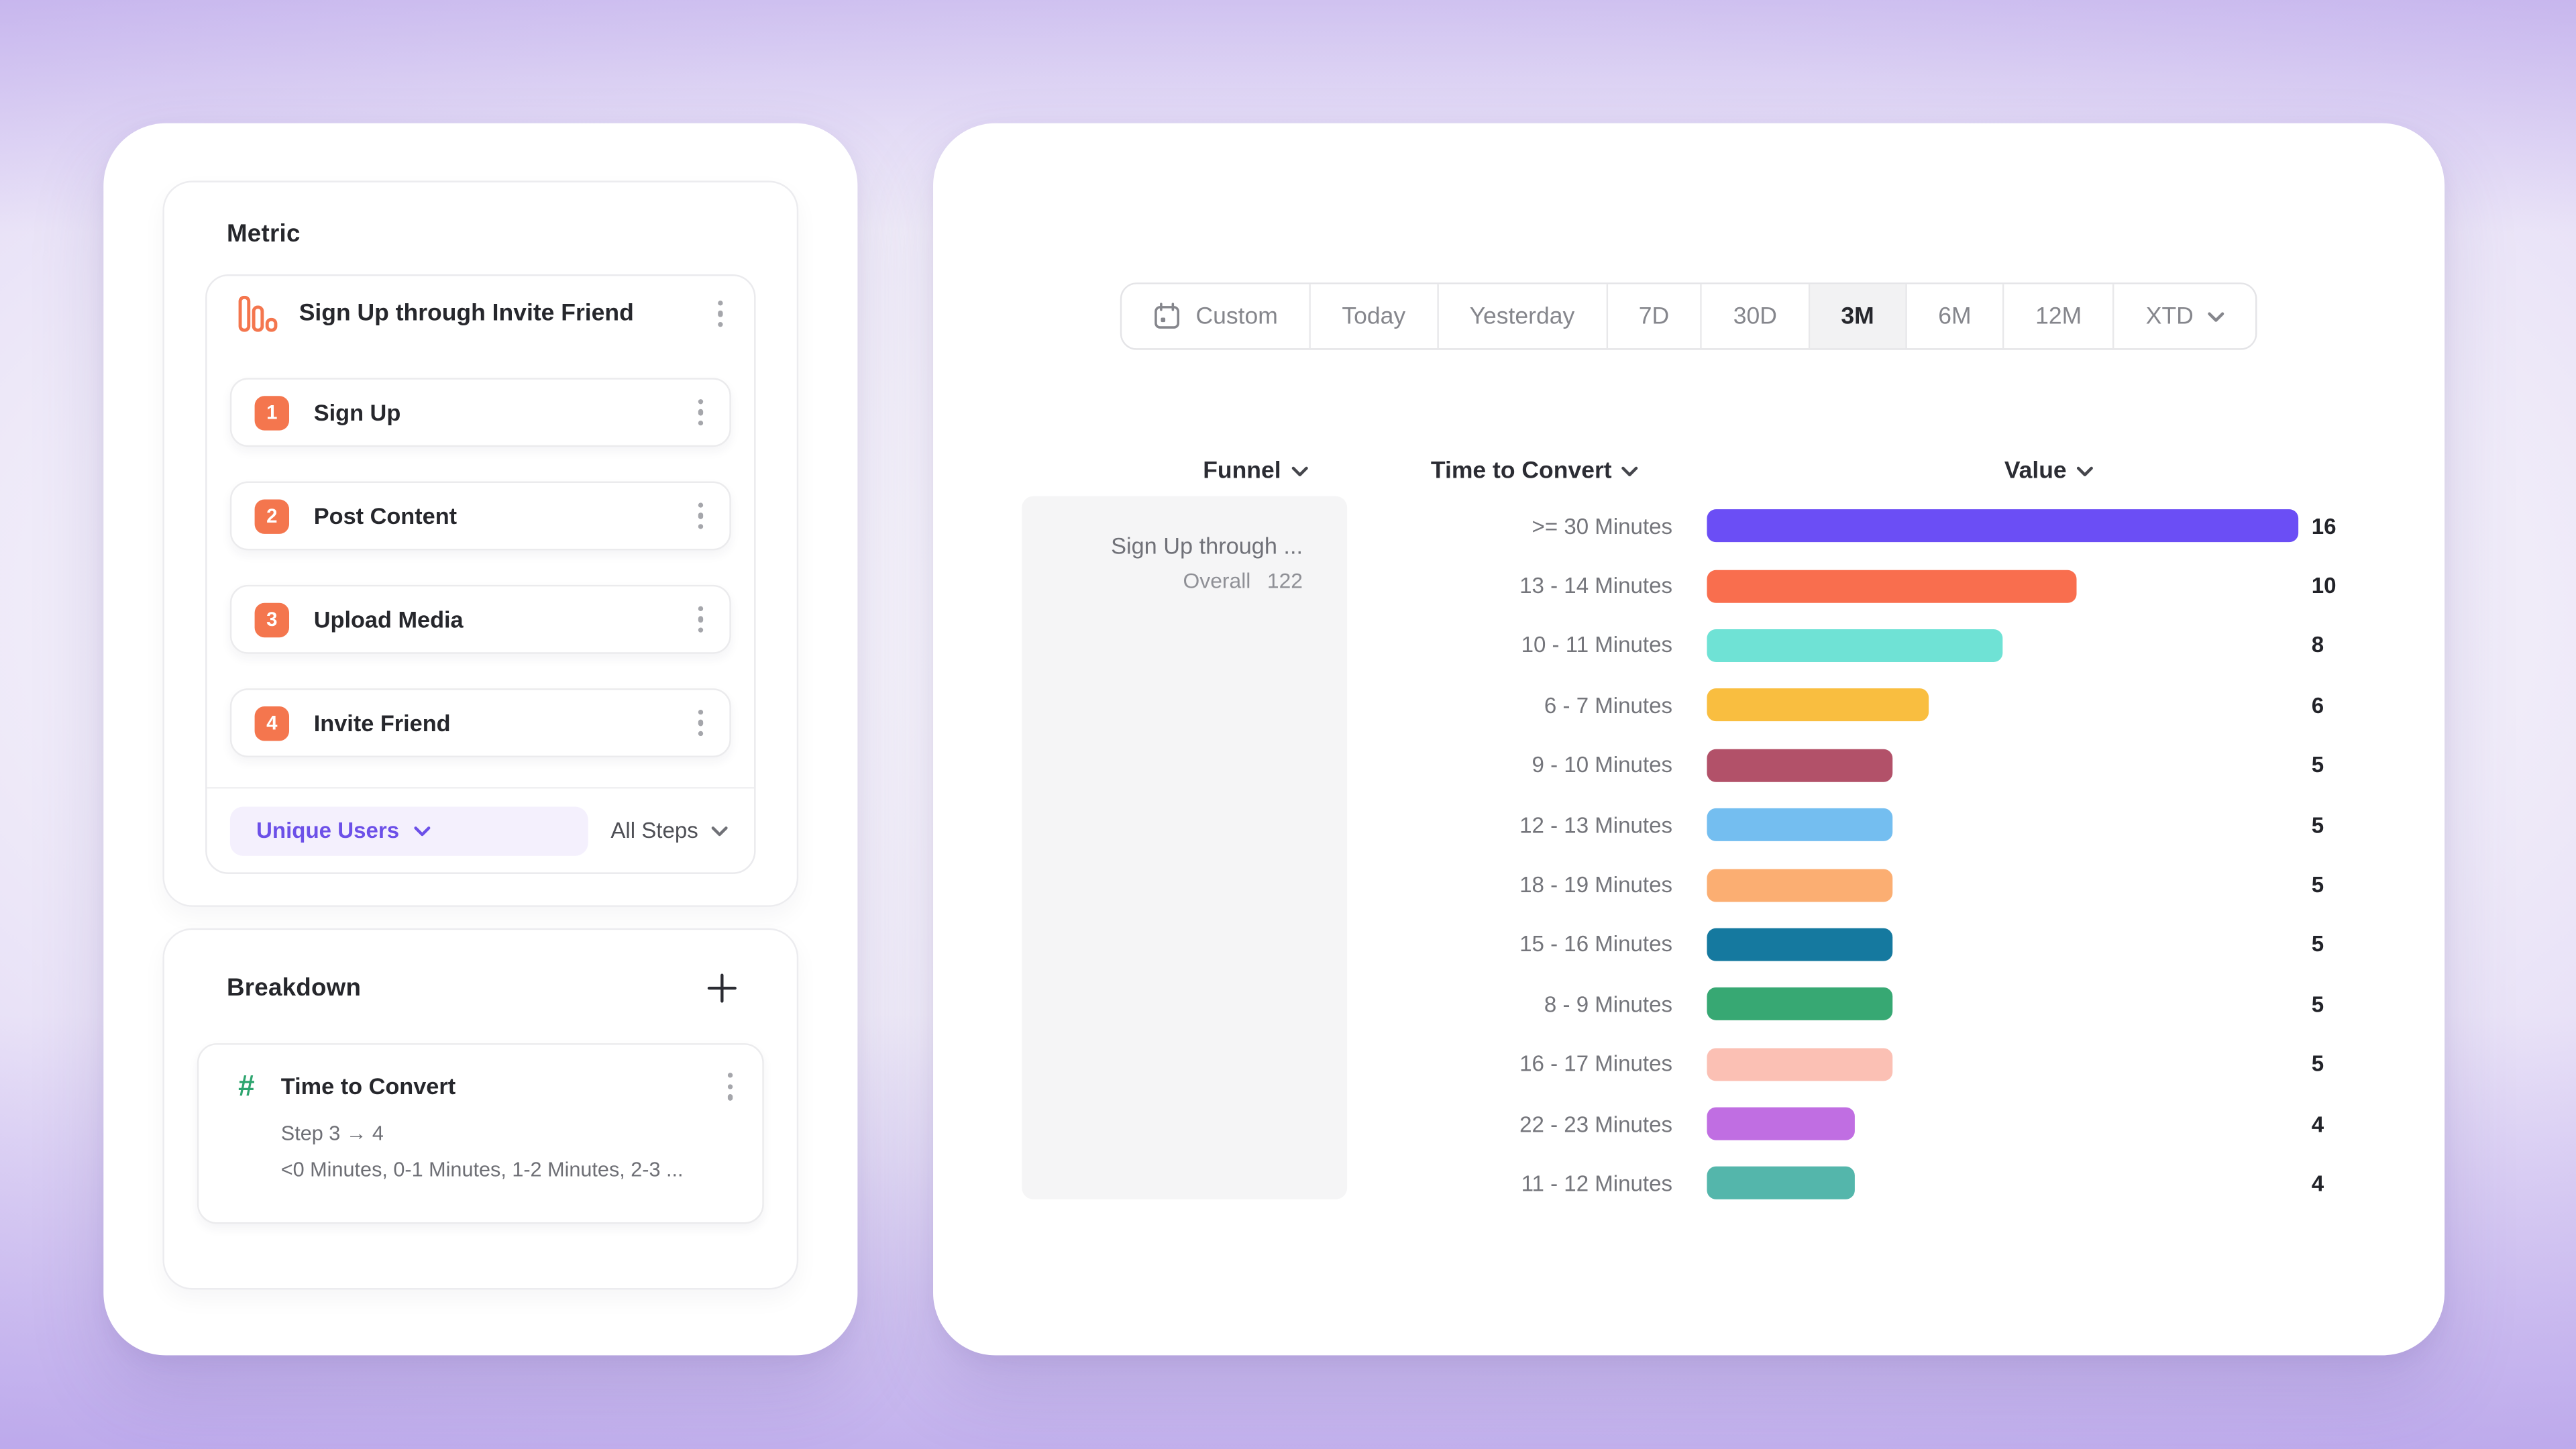 The image size is (2576, 1449). Describe the element at coordinates (1596, 1064) in the screenshot. I see `bucket-label: 16 - 17 Minutes` at that location.